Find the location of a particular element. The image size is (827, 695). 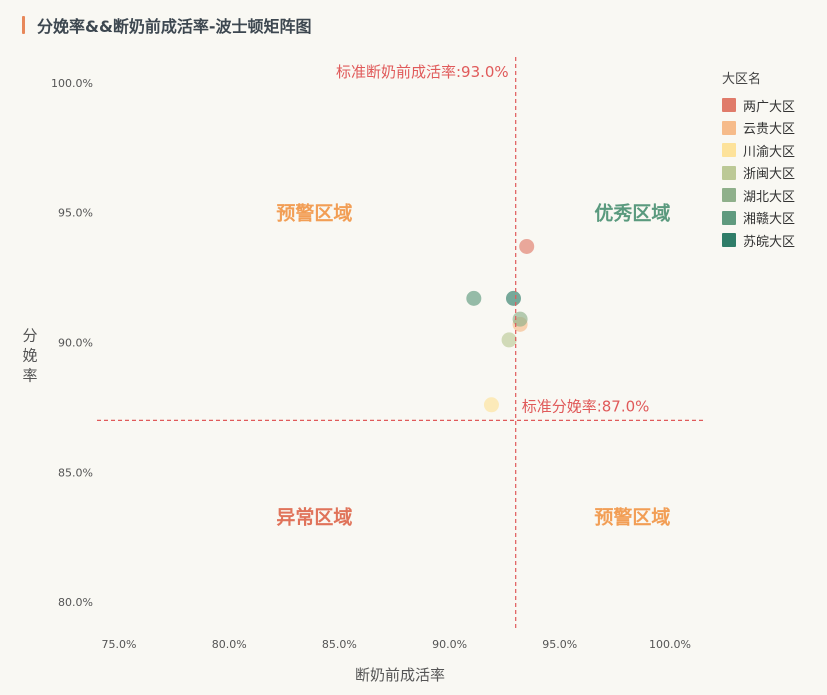

y-tick-label: 95.0% is located at coordinates (75, 213).